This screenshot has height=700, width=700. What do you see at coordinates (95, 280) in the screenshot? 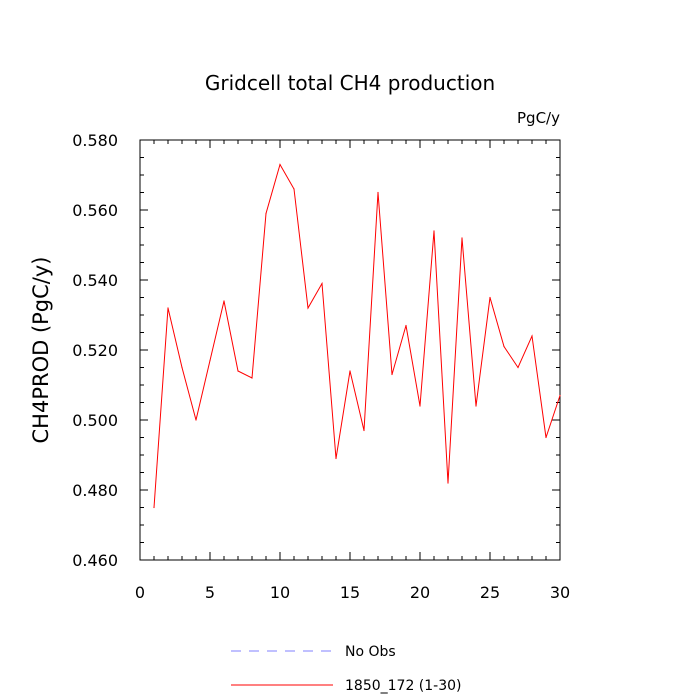
I see `y-tick-label: 0.540` at bounding box center [95, 280].